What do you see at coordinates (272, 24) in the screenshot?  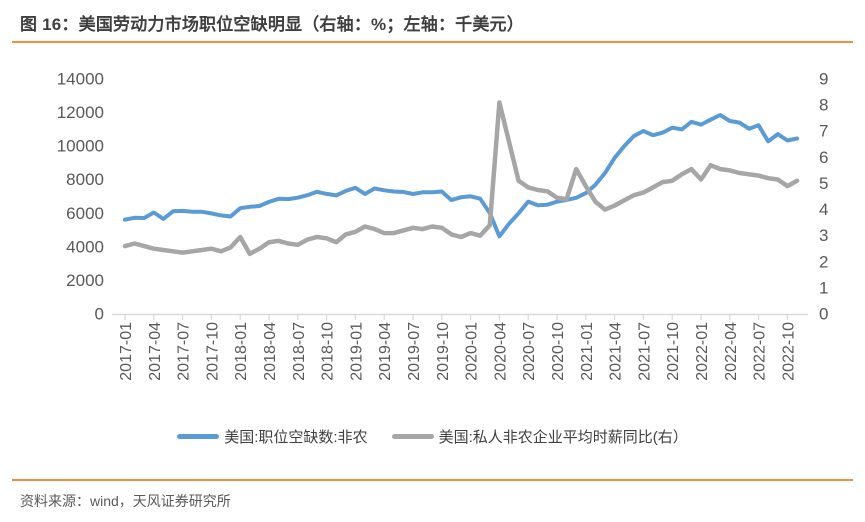 I see `figure-title: 图 16：美国劳动力市场职位空缺明显（右轴：%；左轴：千美元）` at bounding box center [272, 24].